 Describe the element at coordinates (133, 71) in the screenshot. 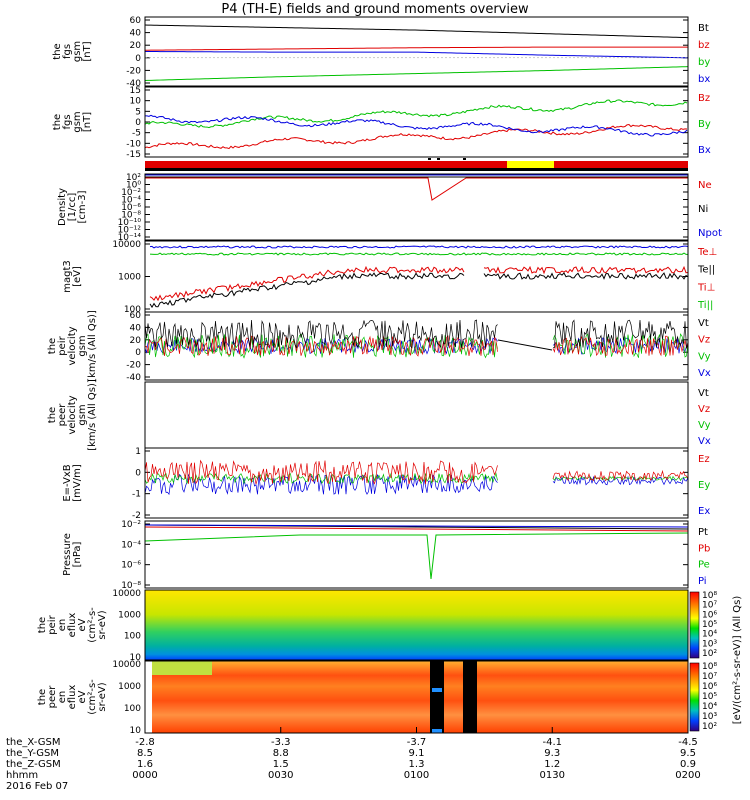

I see `y-tick-label: -20` at that location.